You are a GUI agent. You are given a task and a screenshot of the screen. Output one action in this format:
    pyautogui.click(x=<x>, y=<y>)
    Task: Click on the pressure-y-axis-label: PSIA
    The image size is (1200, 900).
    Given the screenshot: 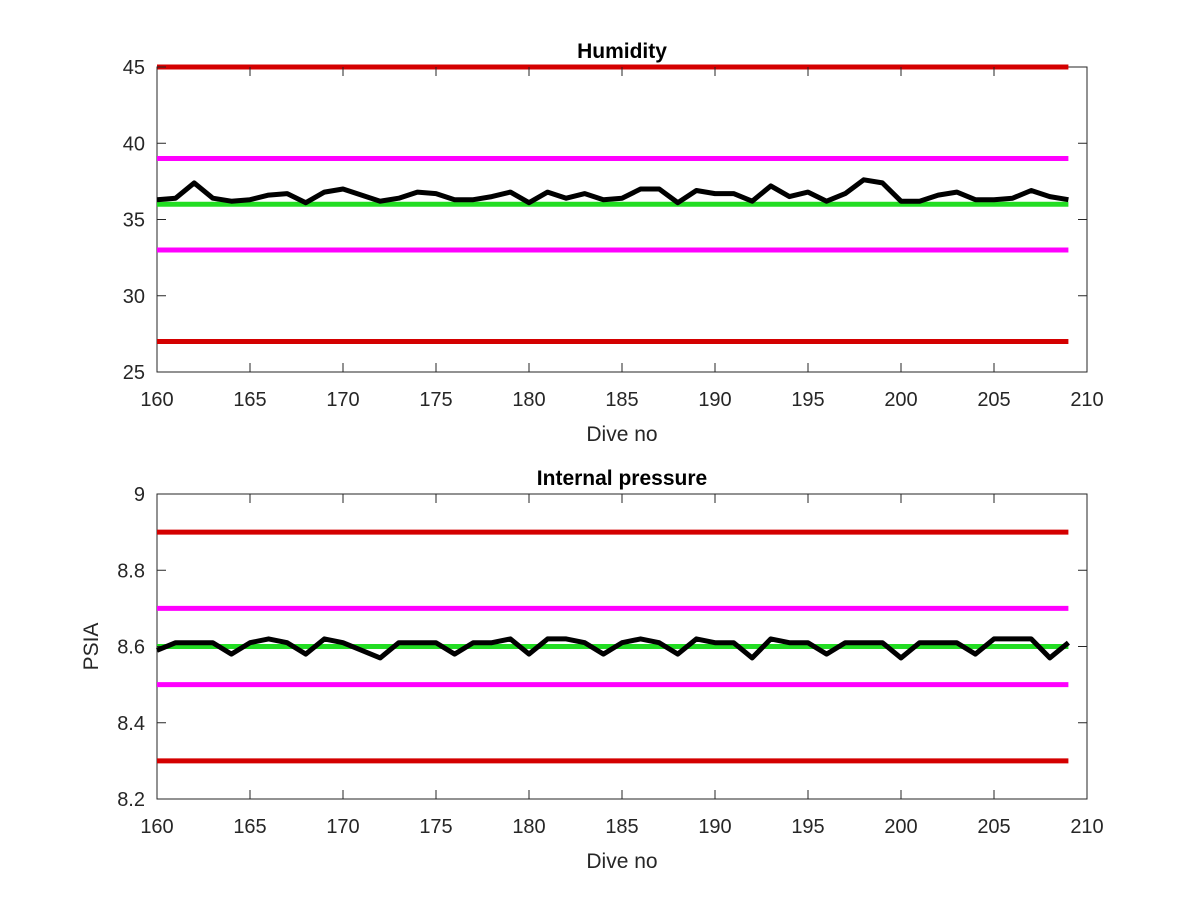 What is the action you would take?
    pyautogui.click(x=91, y=647)
    